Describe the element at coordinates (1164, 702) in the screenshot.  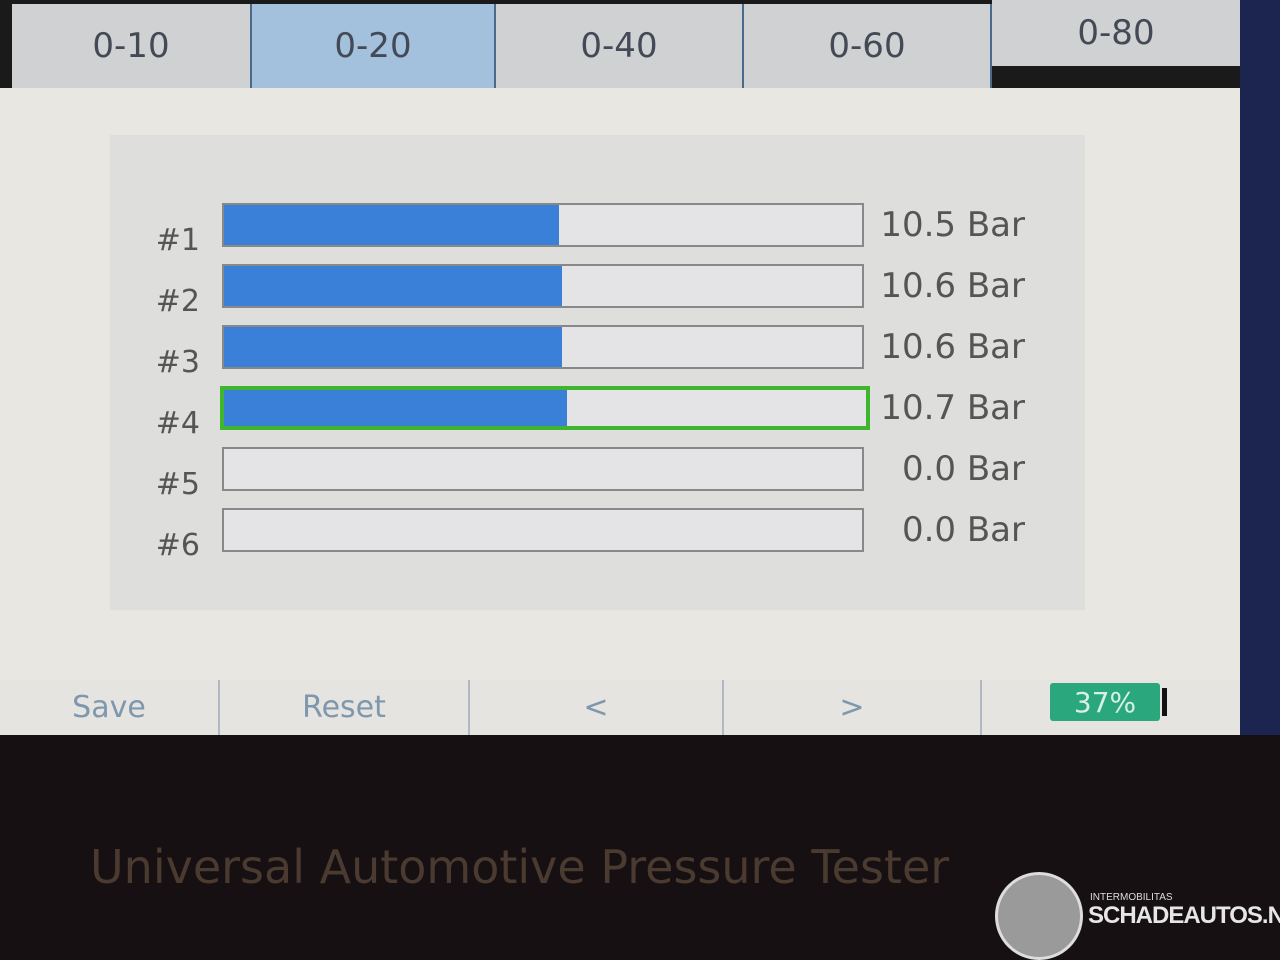
I see `battery-icon` at that location.